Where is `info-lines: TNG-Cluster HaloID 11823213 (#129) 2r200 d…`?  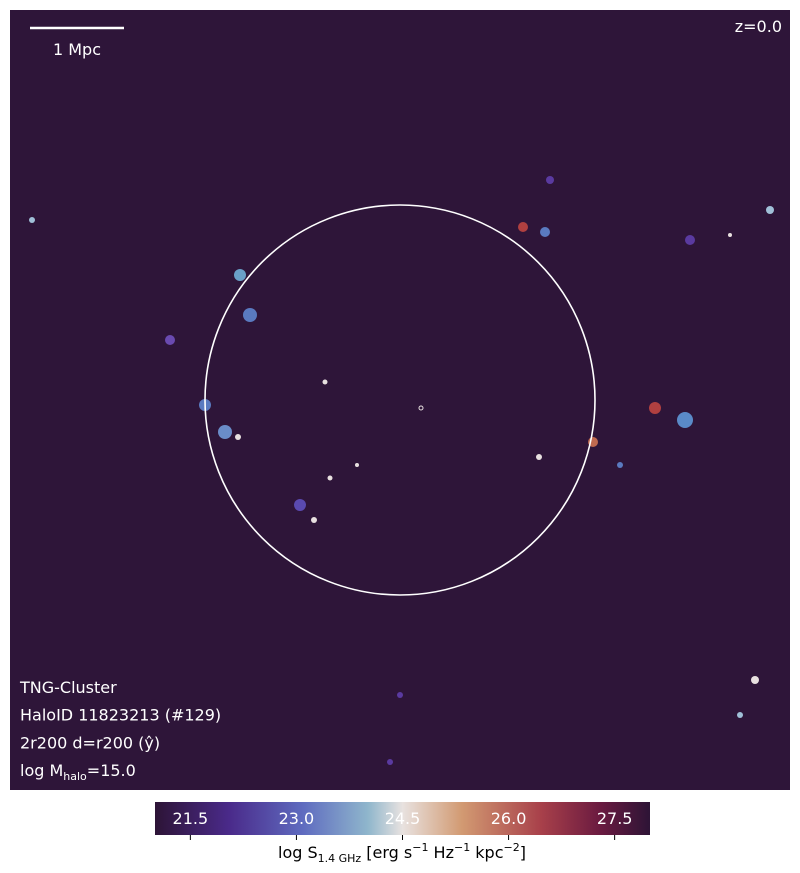 info-lines: TNG-Cluster HaloID 11823213 (#129) 2r200 d… is located at coordinates (120, 715).